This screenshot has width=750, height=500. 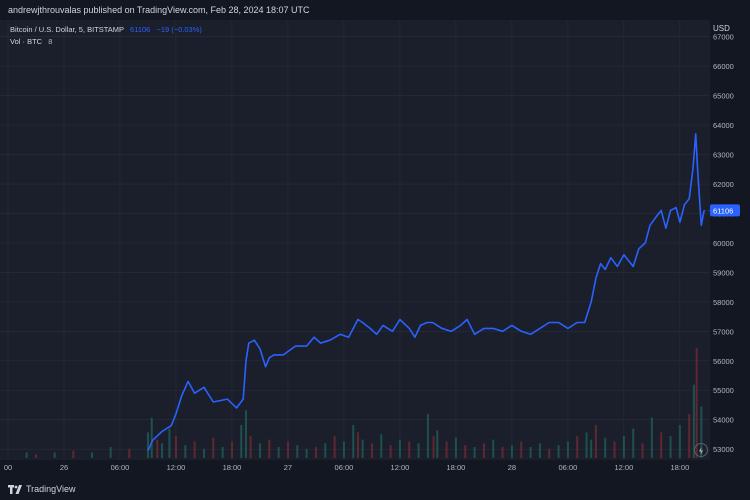 I want to click on y-tick-label: 65000, so click(x=723, y=96).